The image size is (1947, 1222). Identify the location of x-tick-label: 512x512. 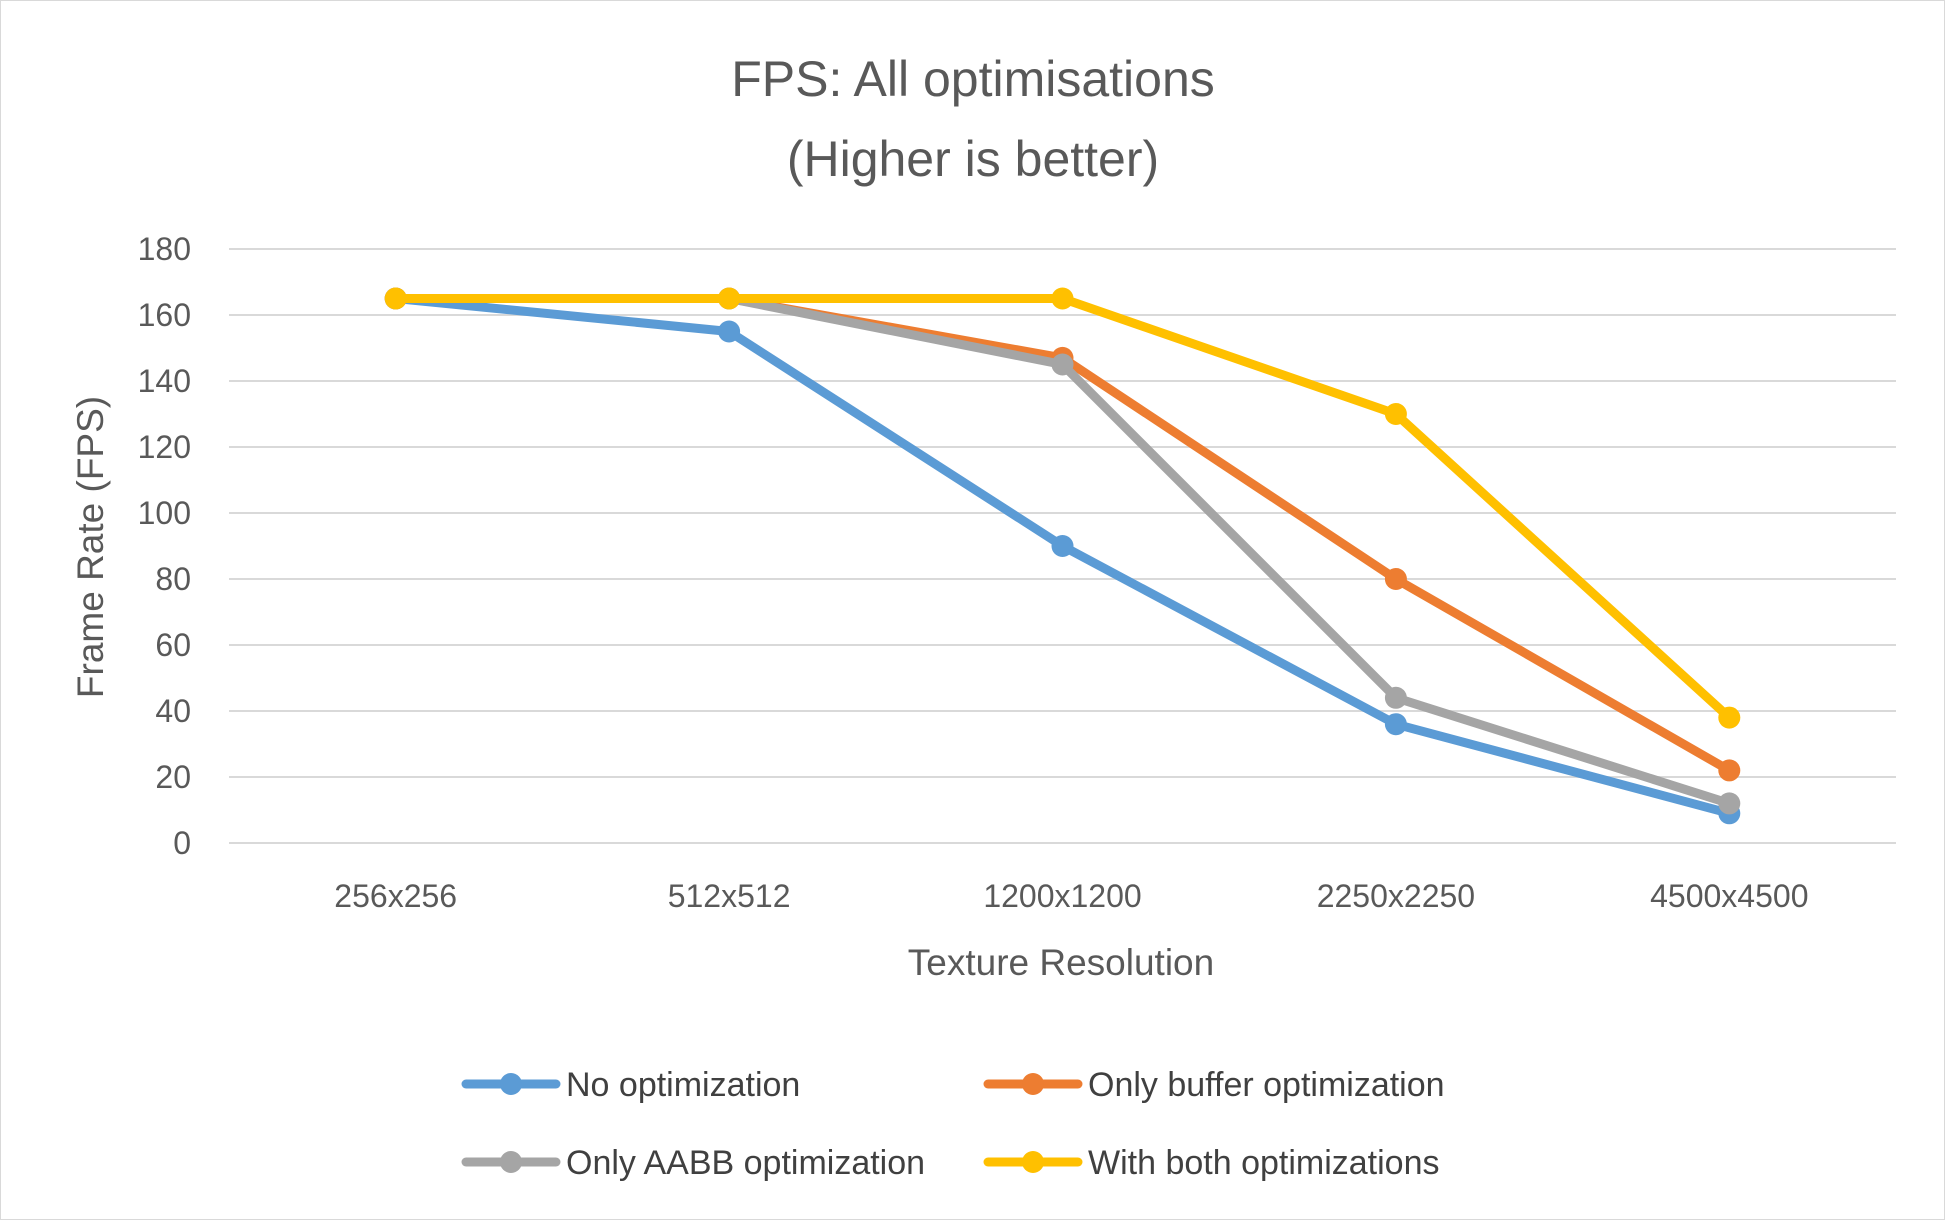
(729, 896).